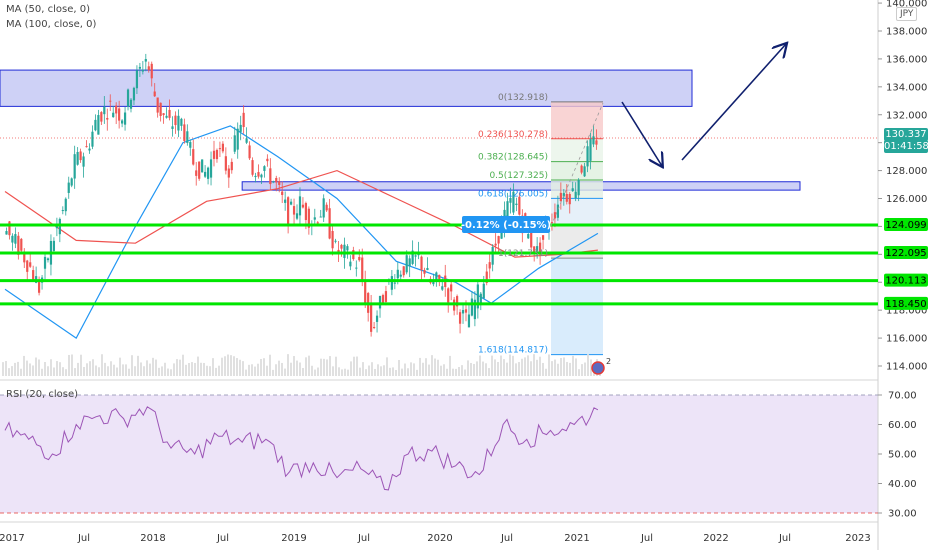 Image resolution: width=932 pixels, height=550 pixels. Describe the element at coordinates (905, 253) in the screenshot. I see `support-level-label: 122.095` at that location.